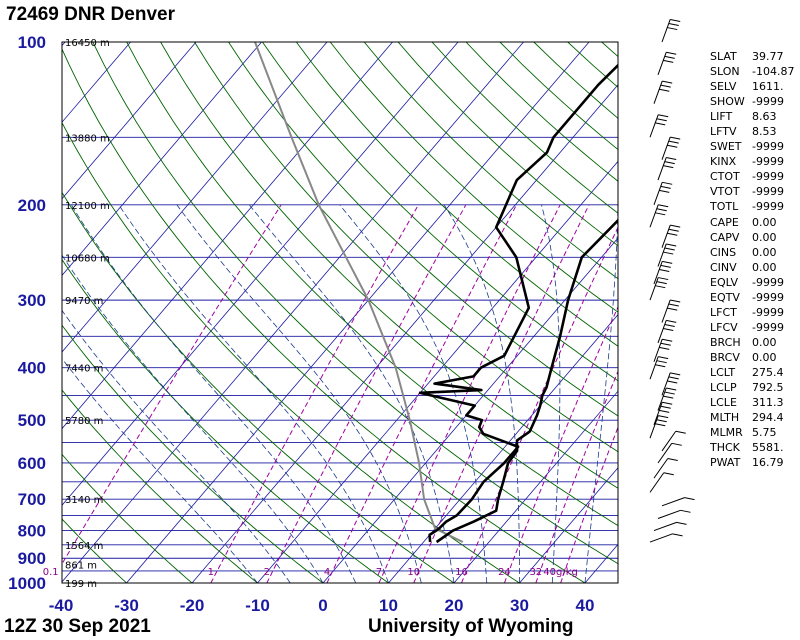 This screenshot has height=640, width=800. Describe the element at coordinates (725, 72) in the screenshot. I see `index-key: SLON` at that location.